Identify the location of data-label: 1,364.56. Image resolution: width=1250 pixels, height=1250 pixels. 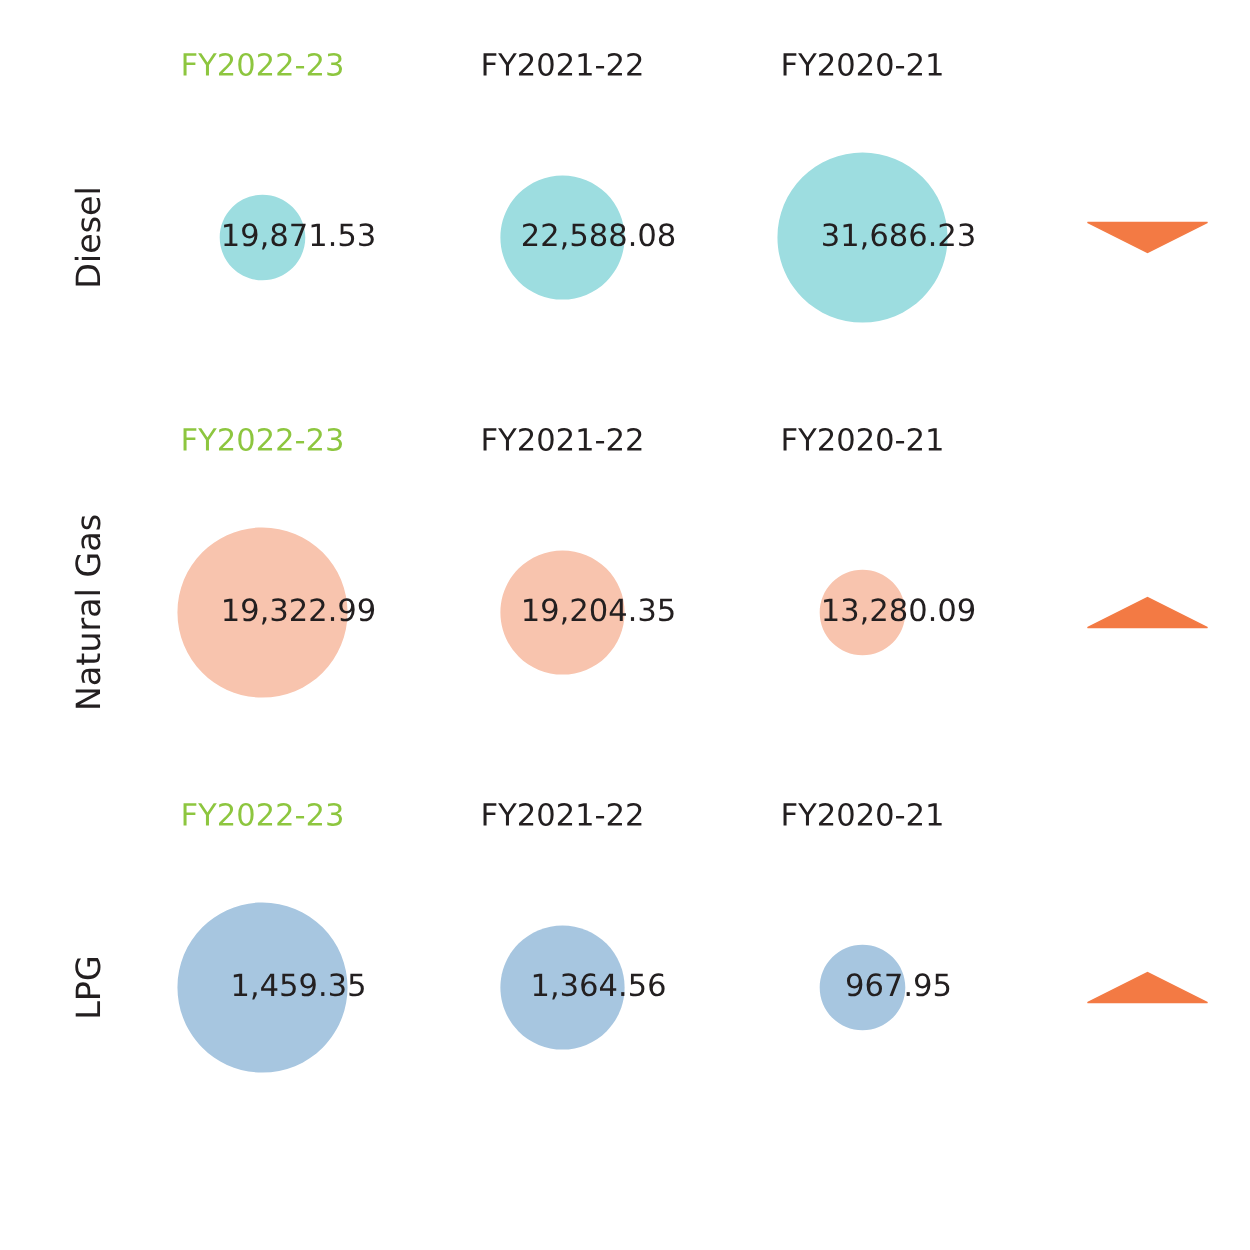
(599, 986).